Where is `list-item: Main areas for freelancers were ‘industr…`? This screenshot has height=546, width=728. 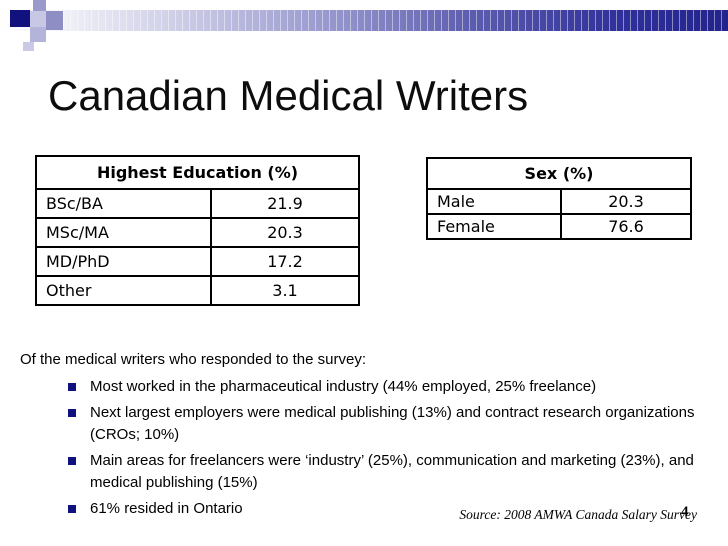
list-item: Main areas for freelancers were ‘industr… is located at coordinates (394, 472).